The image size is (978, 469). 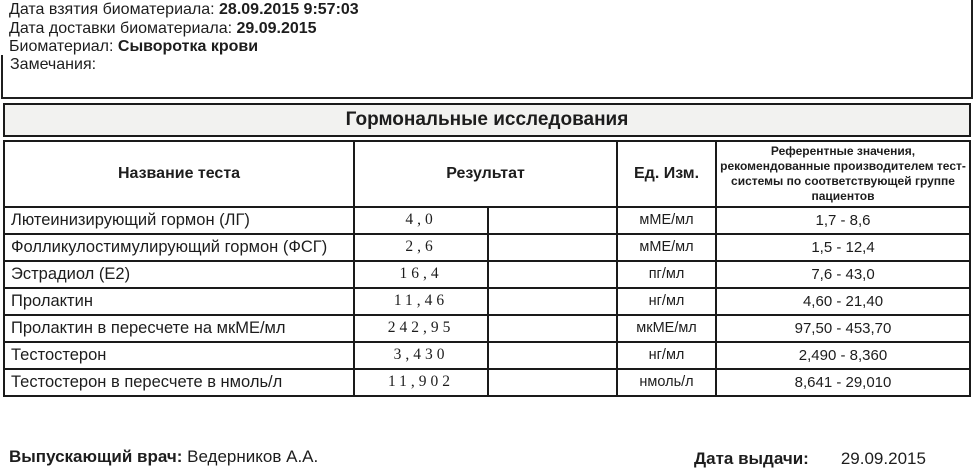 What do you see at coordinates (421, 301) in the screenshot?
I see `result-value-cell: 11,46` at bounding box center [421, 301].